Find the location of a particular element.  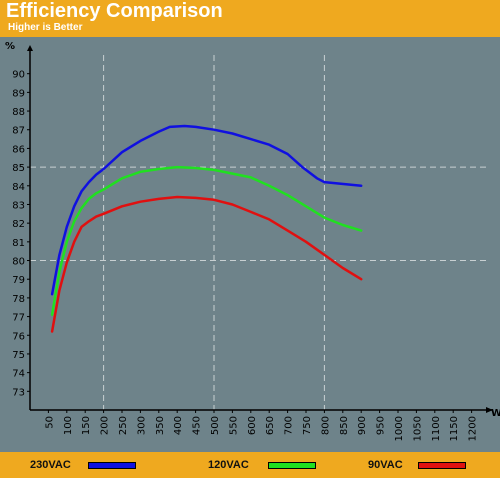

chart-title: Efficiency Comparison is located at coordinates (114, 11).